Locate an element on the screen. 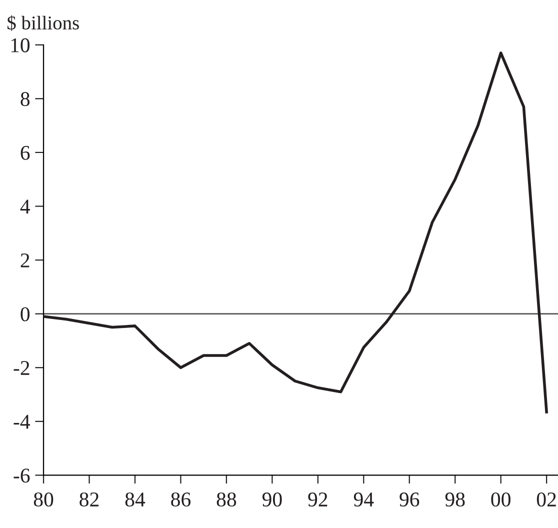  x-tick-label: 98 is located at coordinates (455, 499).